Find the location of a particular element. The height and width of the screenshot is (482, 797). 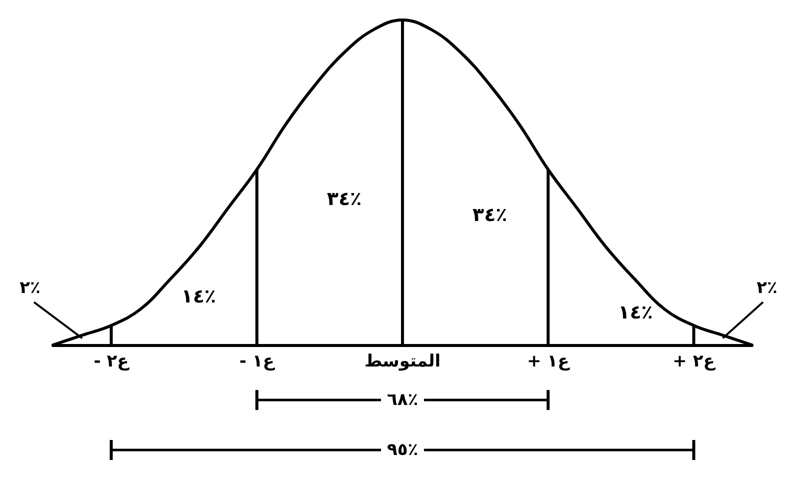

x-tick-label: + ع٢ is located at coordinates (694, 362).